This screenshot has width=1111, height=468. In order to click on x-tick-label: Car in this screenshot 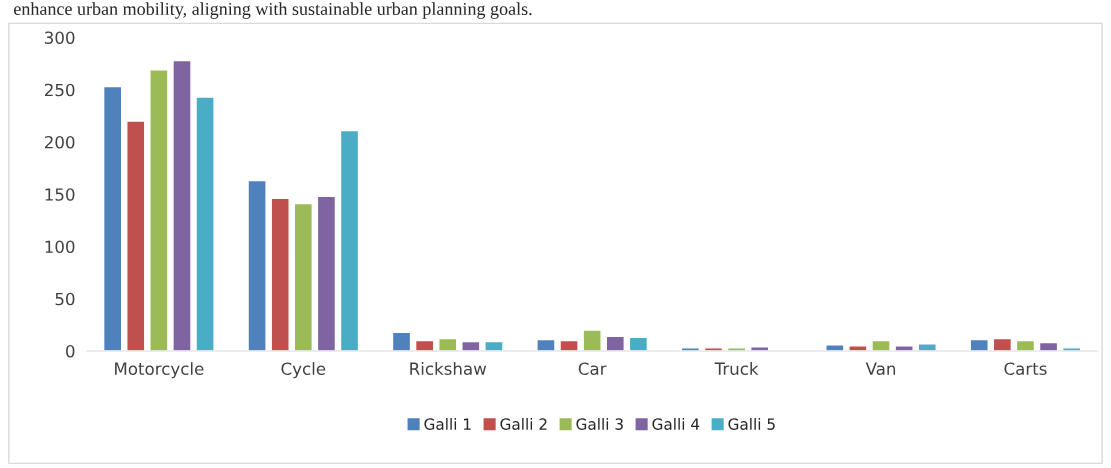, I will do `click(592, 369)`.